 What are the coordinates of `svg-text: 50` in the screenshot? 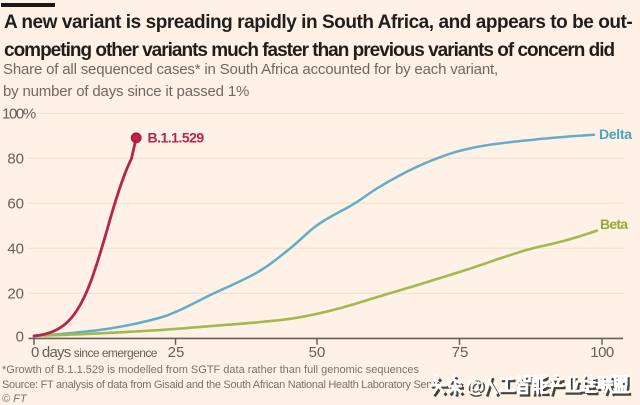 It's located at (317, 352).